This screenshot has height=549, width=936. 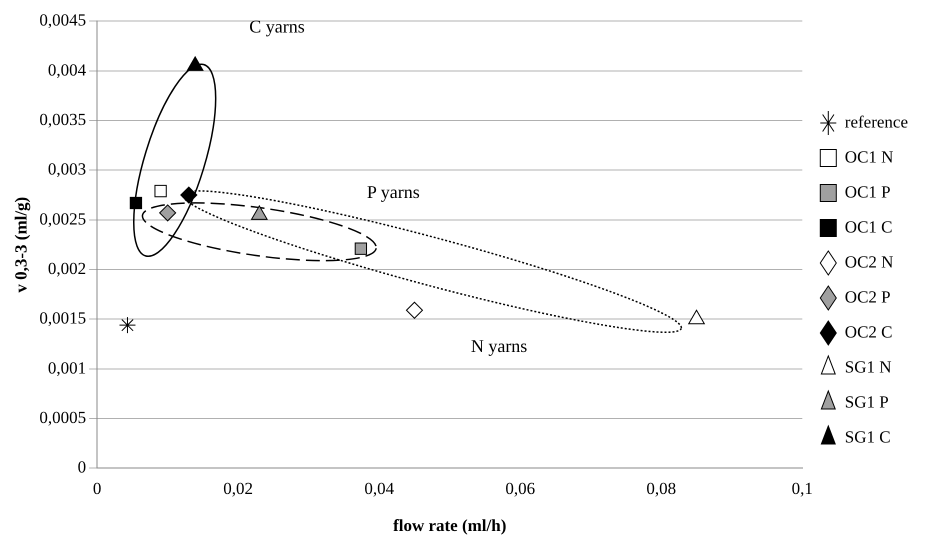 What do you see at coordinates (82, 467) in the screenshot?
I see `y-tick-label: 0` at bounding box center [82, 467].